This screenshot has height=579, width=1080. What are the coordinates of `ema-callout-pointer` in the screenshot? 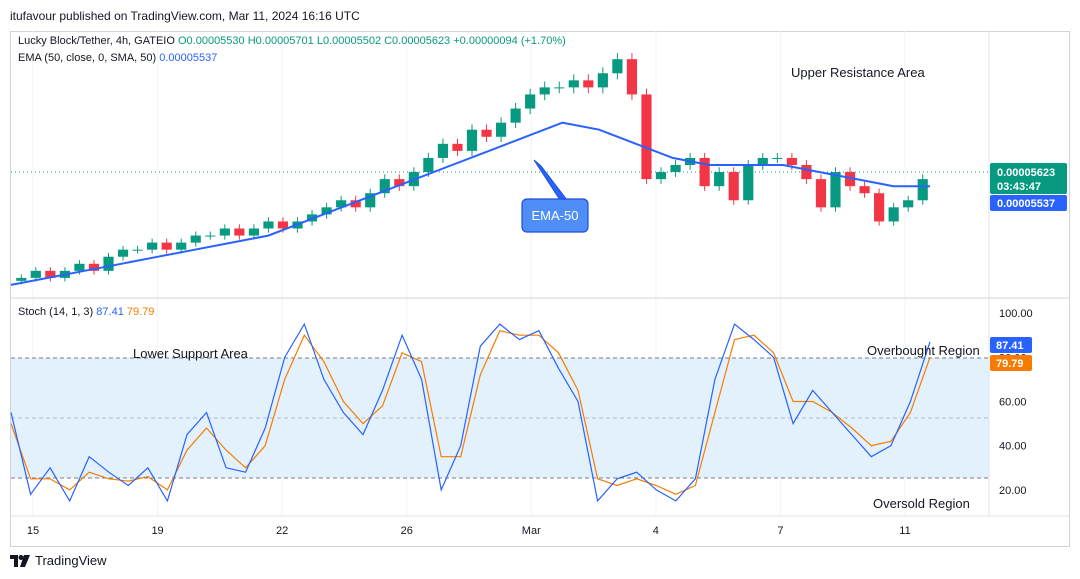 It's located at (551, 180).